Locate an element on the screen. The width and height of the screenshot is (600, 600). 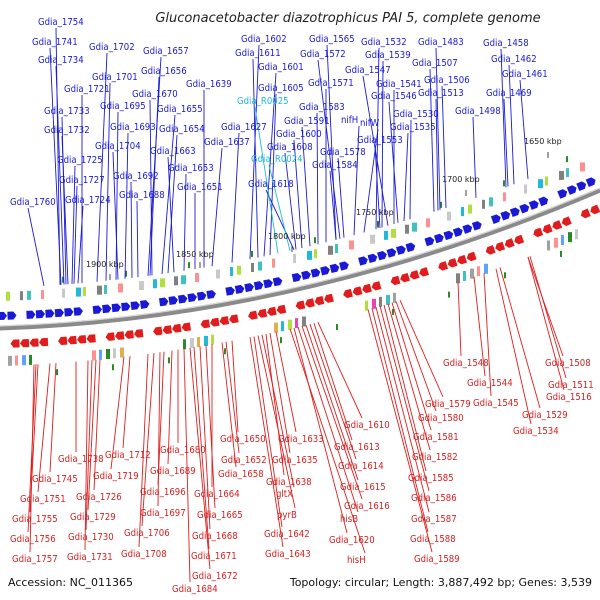
gene-label: Gdia_1546 is located at coordinates (394, 96).